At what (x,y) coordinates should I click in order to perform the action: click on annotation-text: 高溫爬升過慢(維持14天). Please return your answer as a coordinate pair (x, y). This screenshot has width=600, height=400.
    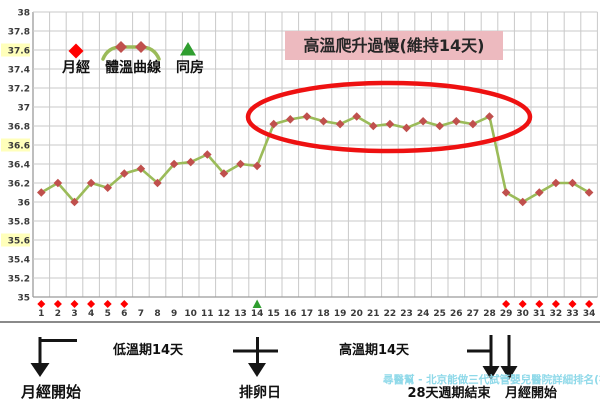
    Looking at the image, I should click on (394, 45).